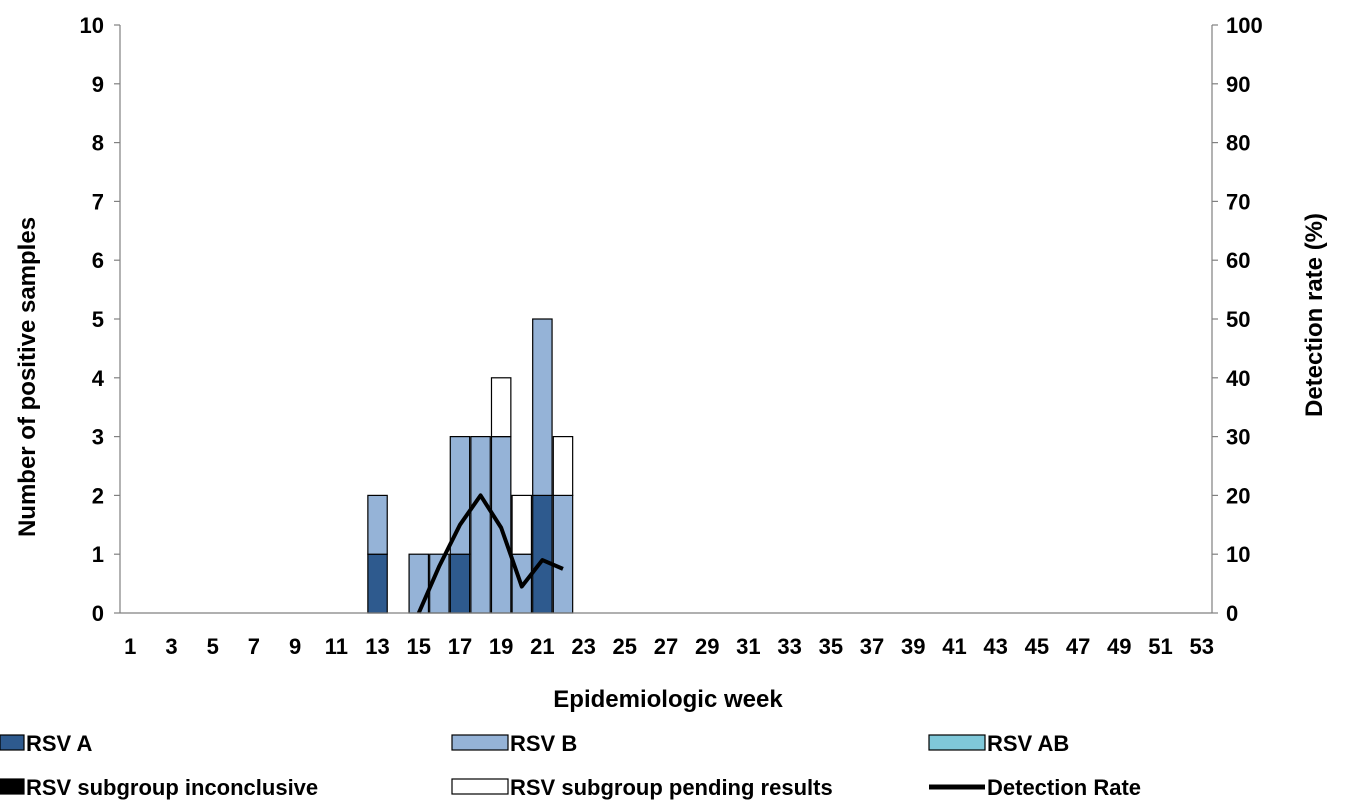 The width and height of the screenshot is (1349, 812). Describe the element at coordinates (460, 646) in the screenshot. I see `x-tick-label: 17` at that location.